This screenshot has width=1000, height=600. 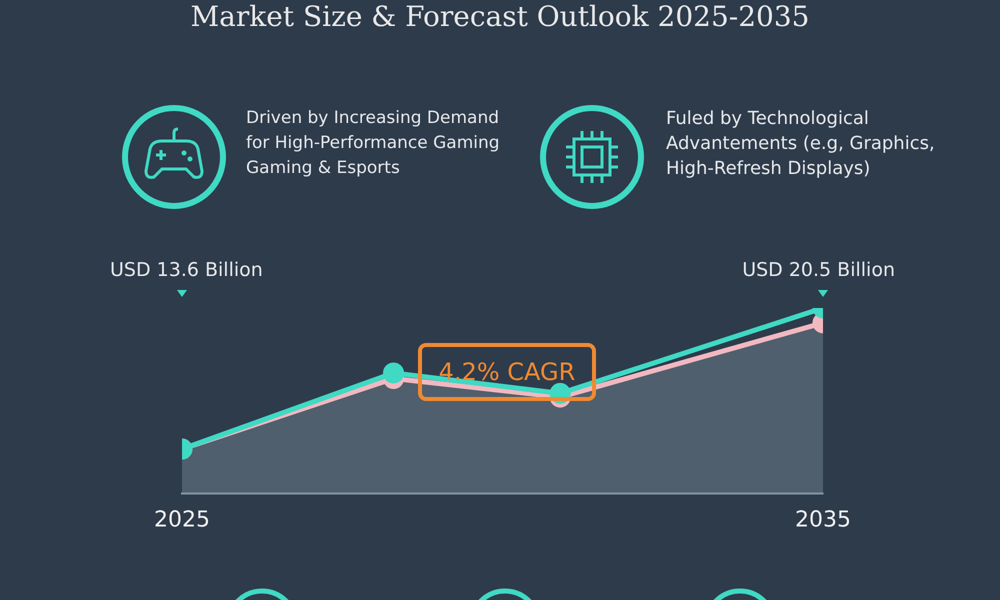 I want to click on chart-title: Market Size & Forecast Outlook 2025-2035, so click(x=500, y=16).